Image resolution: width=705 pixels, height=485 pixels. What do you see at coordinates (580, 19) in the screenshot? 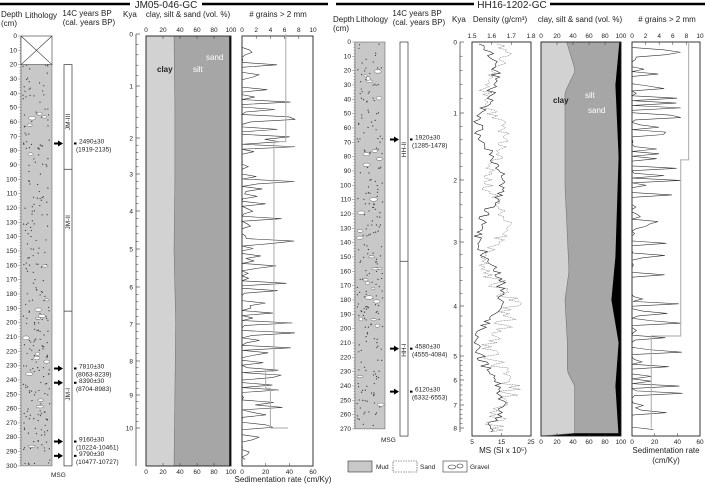
I see `hh-grainsize-header: clay, silt & sand (vol. %)` at bounding box center [580, 19].